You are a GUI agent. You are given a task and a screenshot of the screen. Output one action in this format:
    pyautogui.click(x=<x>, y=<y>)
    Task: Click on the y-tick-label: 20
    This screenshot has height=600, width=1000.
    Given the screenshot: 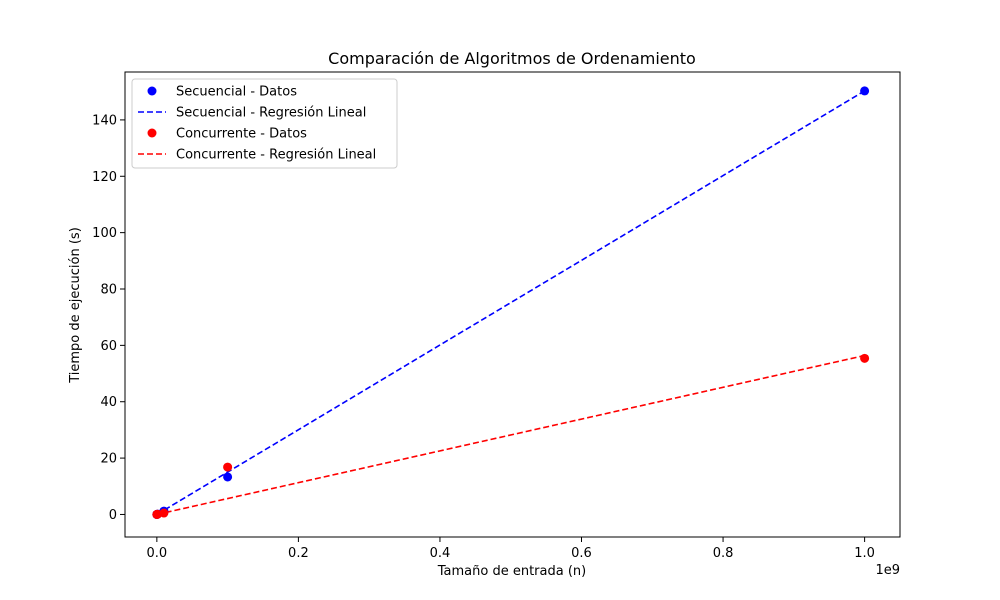 What is the action you would take?
    pyautogui.click(x=108, y=459)
    